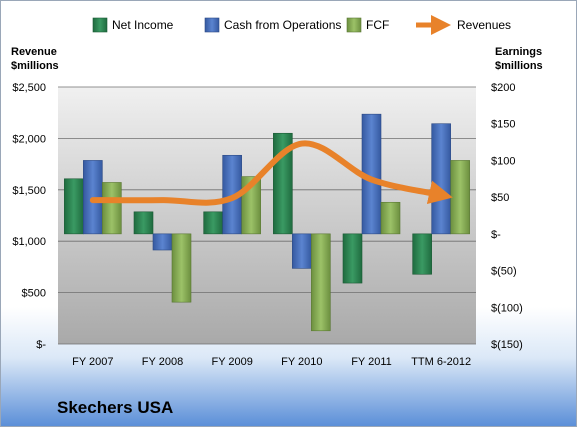  Describe the element at coordinates (35, 66) in the screenshot. I see `left-axis-title-line2: $millions` at that location.